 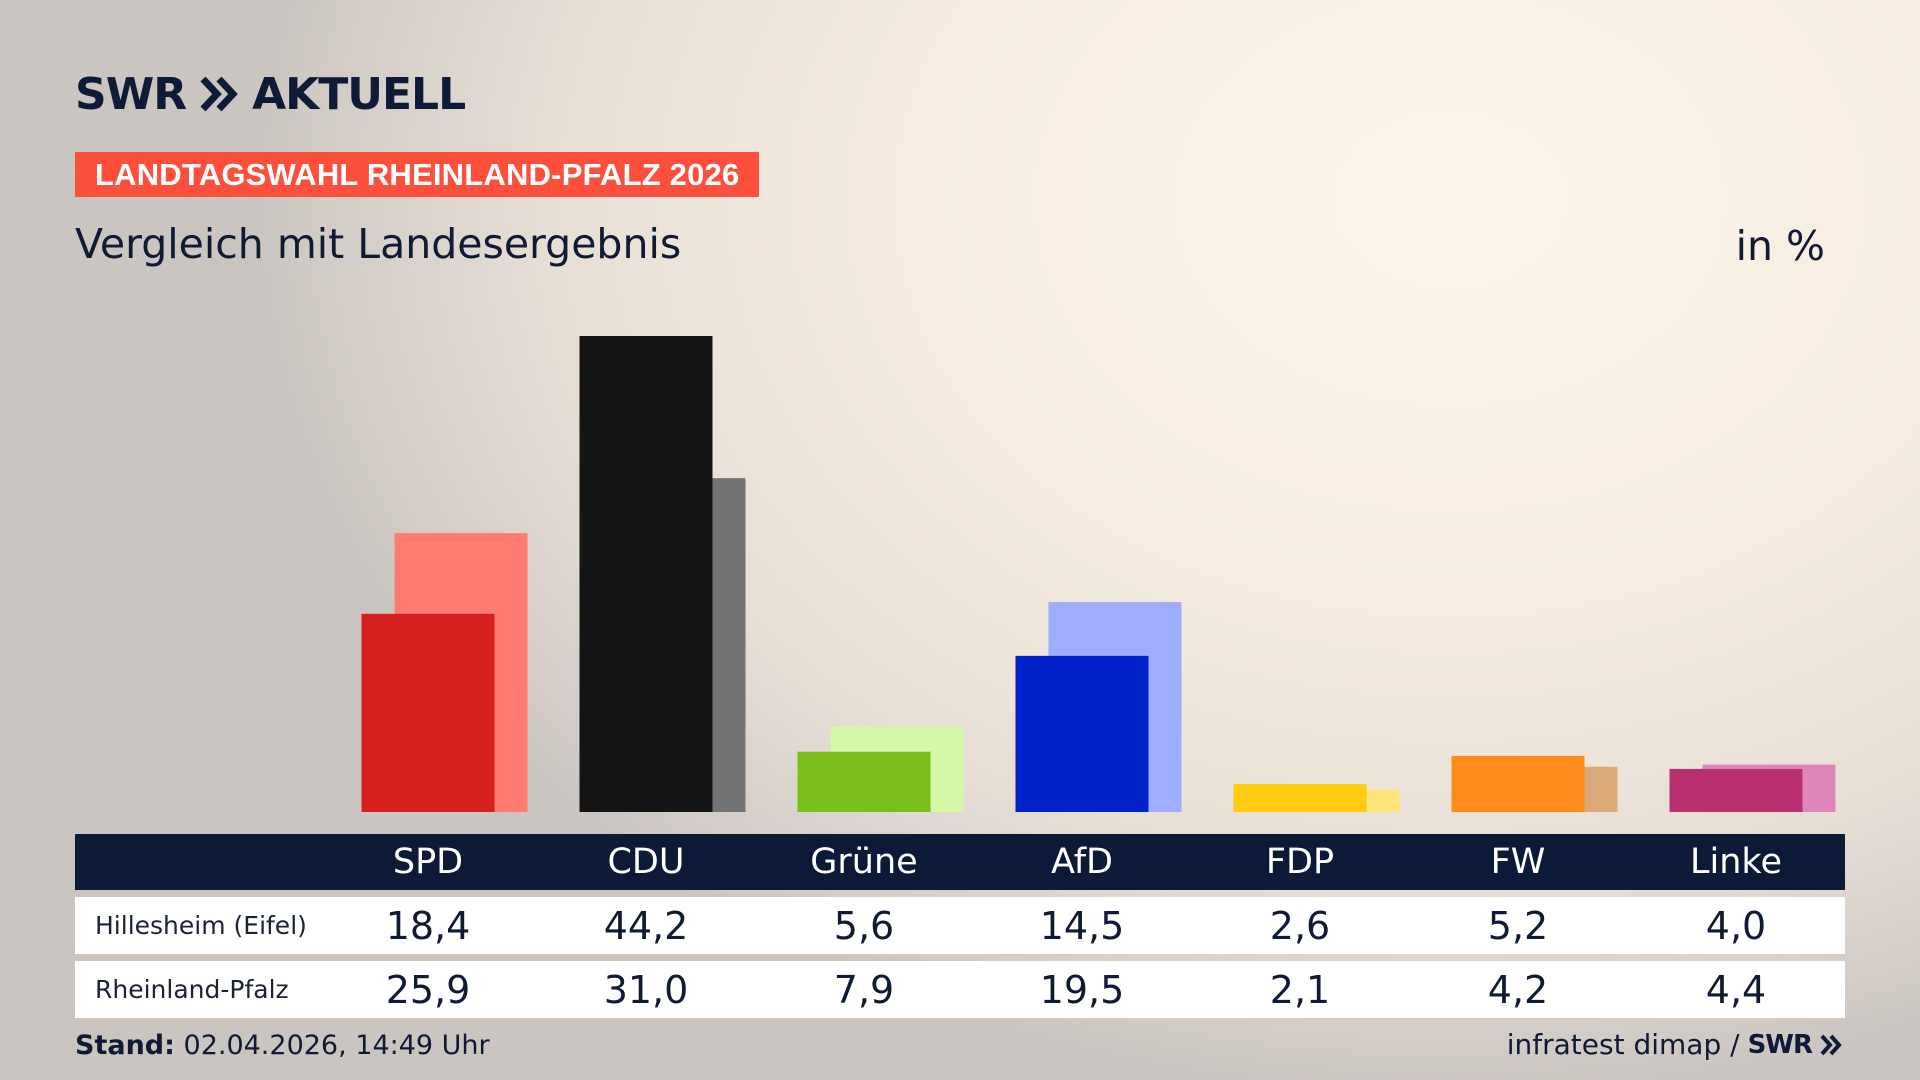 What do you see at coordinates (864, 862) in the screenshot?
I see `party-label-gruene: Grüne` at bounding box center [864, 862].